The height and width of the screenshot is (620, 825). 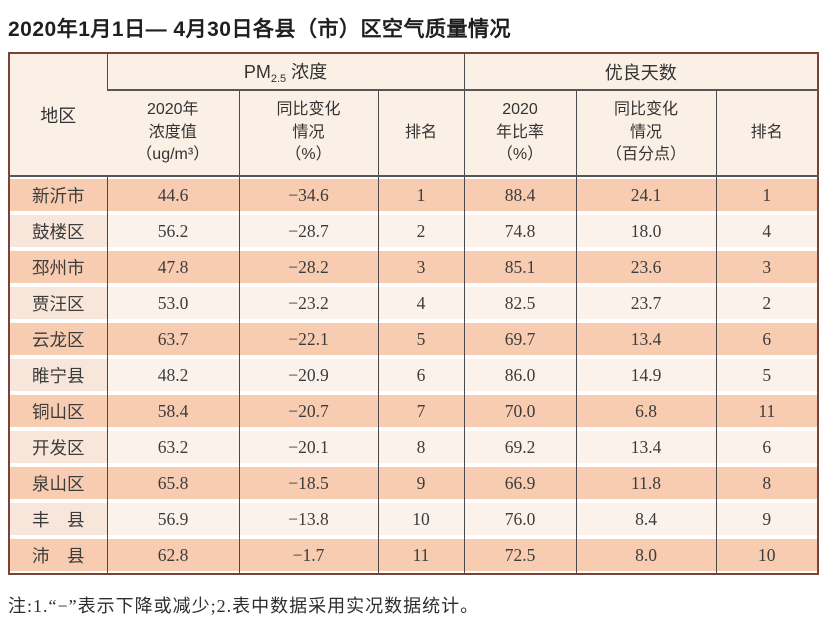 What do you see at coordinates (308, 133) in the screenshot?
I see `header-pm-change: 同比变化 情况 （%）` at bounding box center [308, 133].